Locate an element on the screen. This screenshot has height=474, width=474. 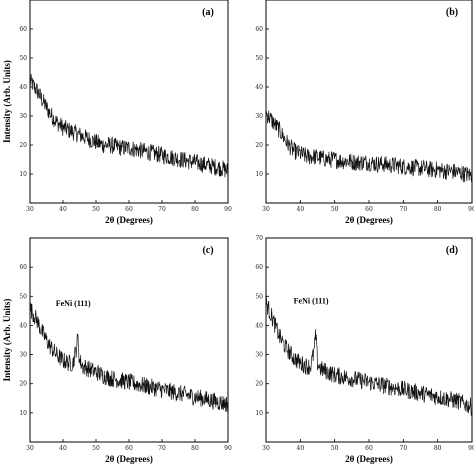
y-tick-label: 70 is located at coordinates (259, 238).